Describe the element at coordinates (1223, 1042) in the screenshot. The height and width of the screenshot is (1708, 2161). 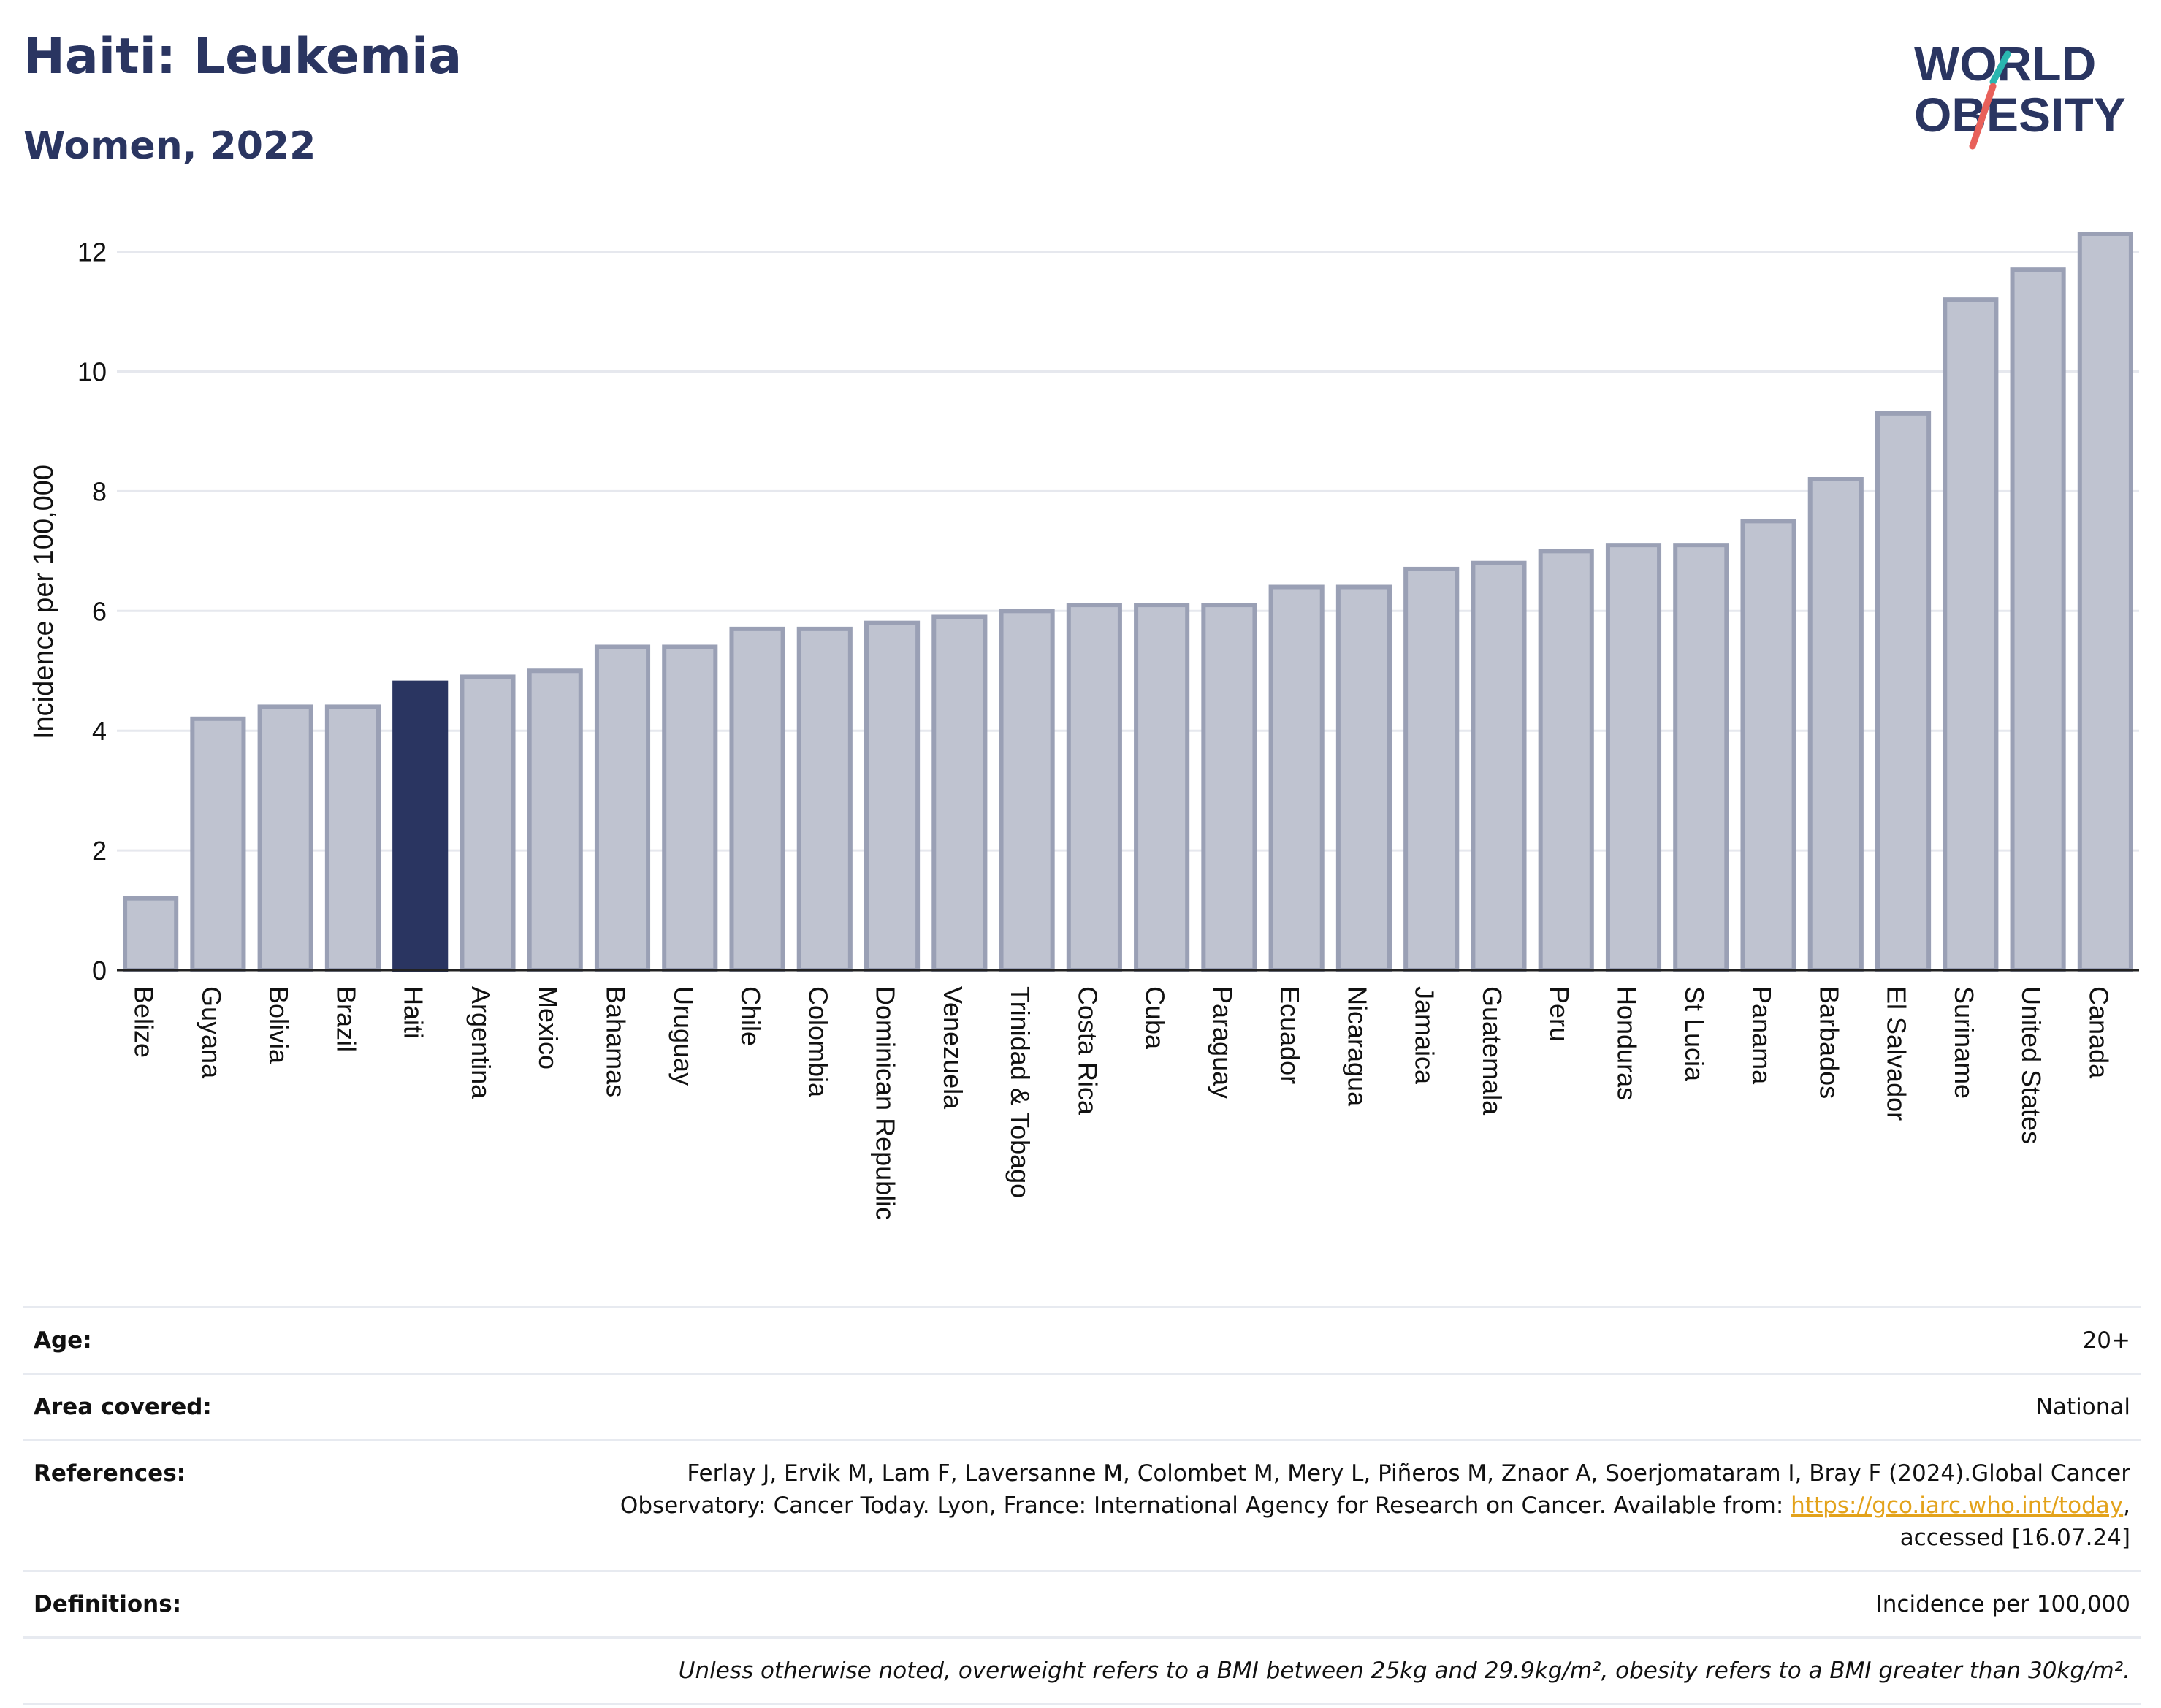
I see `x-tick-label: Paraguay` at that location.